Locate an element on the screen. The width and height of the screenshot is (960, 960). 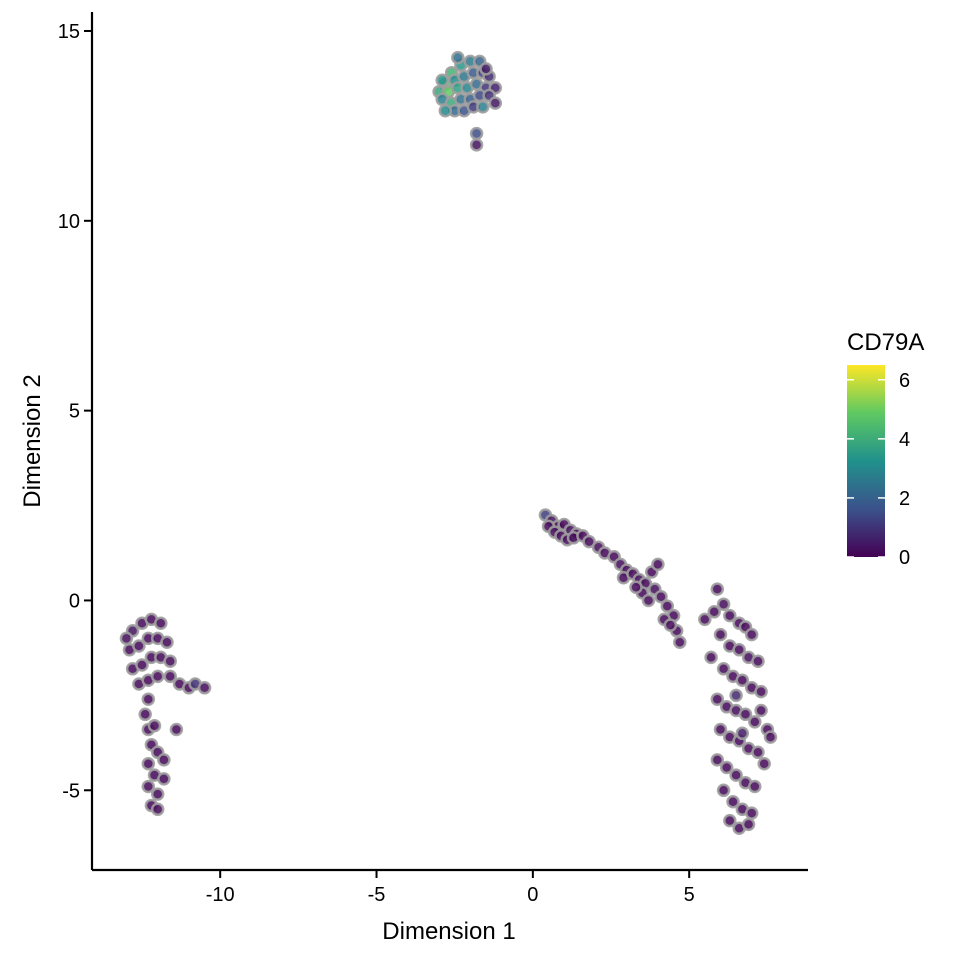
y-tick-label: 5 is located at coordinates (74, 412).